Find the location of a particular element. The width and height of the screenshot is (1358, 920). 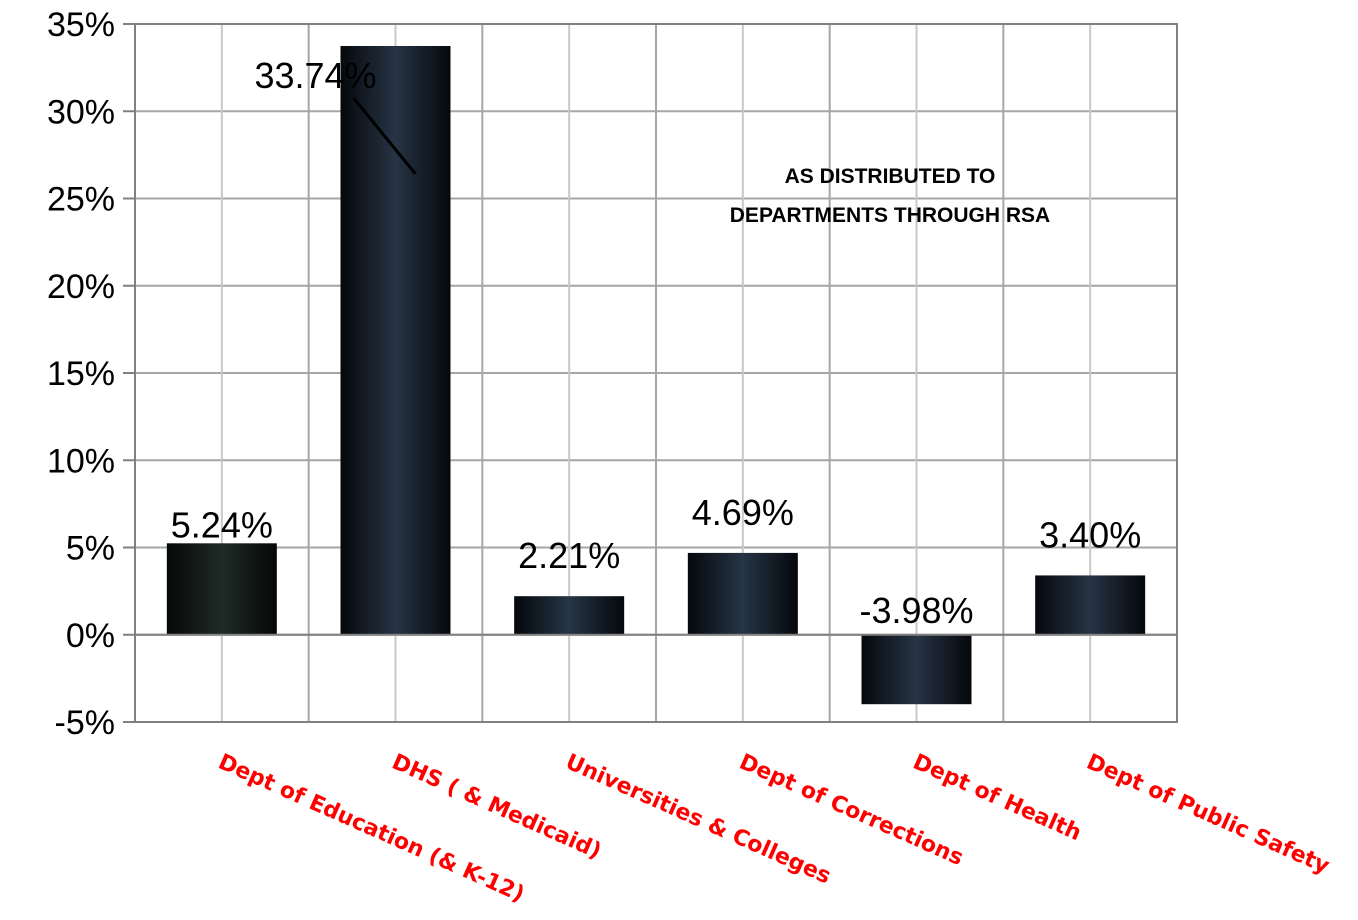

y-tick-label: 0% is located at coordinates (90, 636).